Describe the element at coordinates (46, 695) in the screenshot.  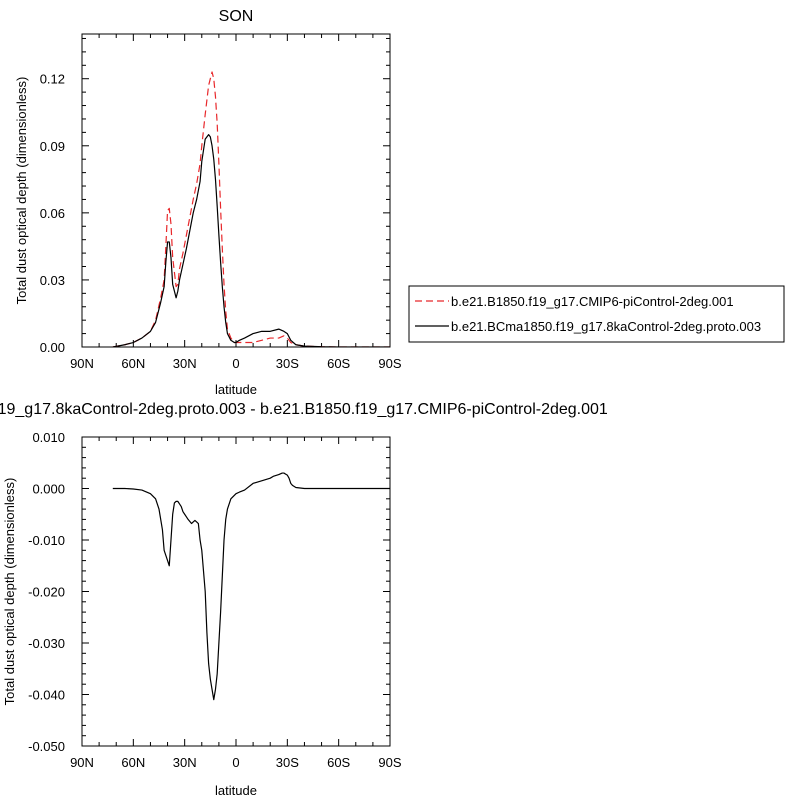
I see `y-tick-label: -0.040` at that location.